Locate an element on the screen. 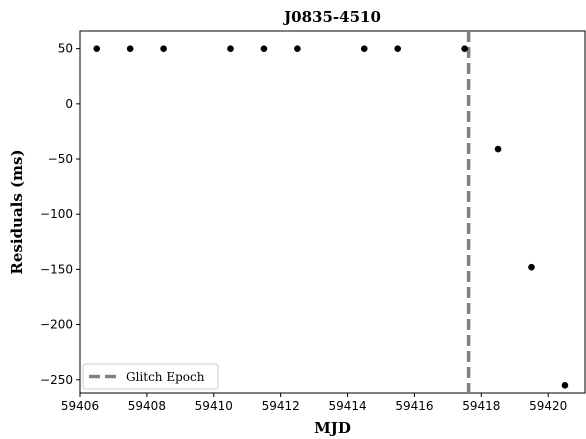 The image size is (586, 439). legend: Glitch Epoch is located at coordinates (150, 376).